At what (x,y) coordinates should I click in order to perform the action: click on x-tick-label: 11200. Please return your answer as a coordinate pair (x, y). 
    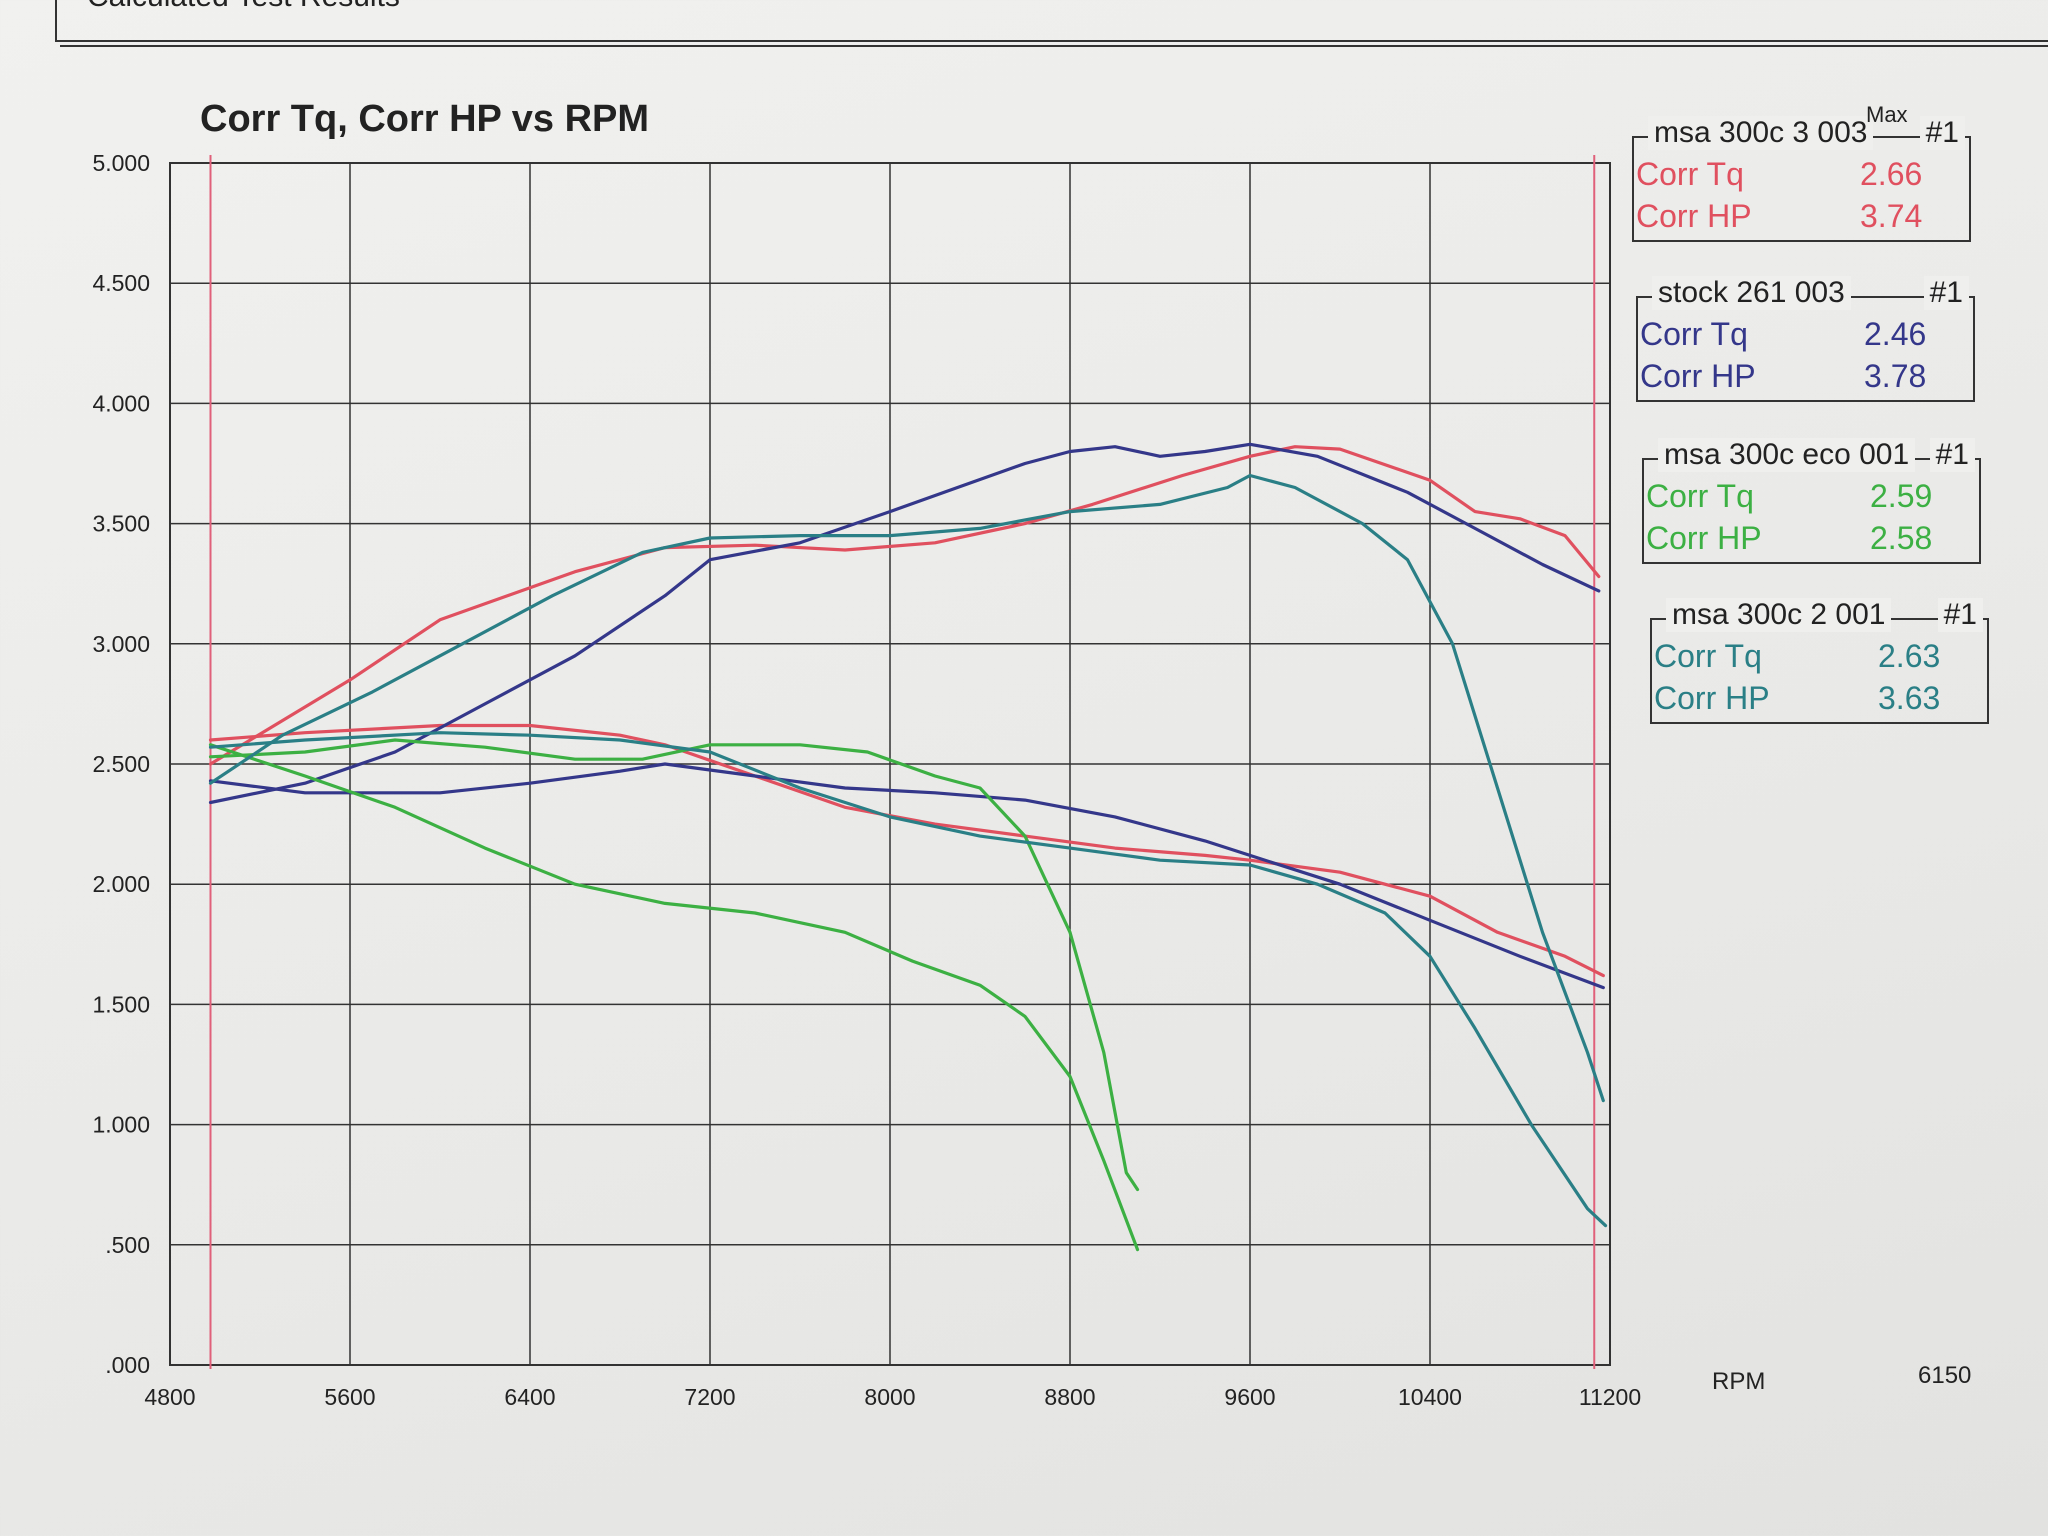
    Looking at the image, I should click on (1610, 1397).